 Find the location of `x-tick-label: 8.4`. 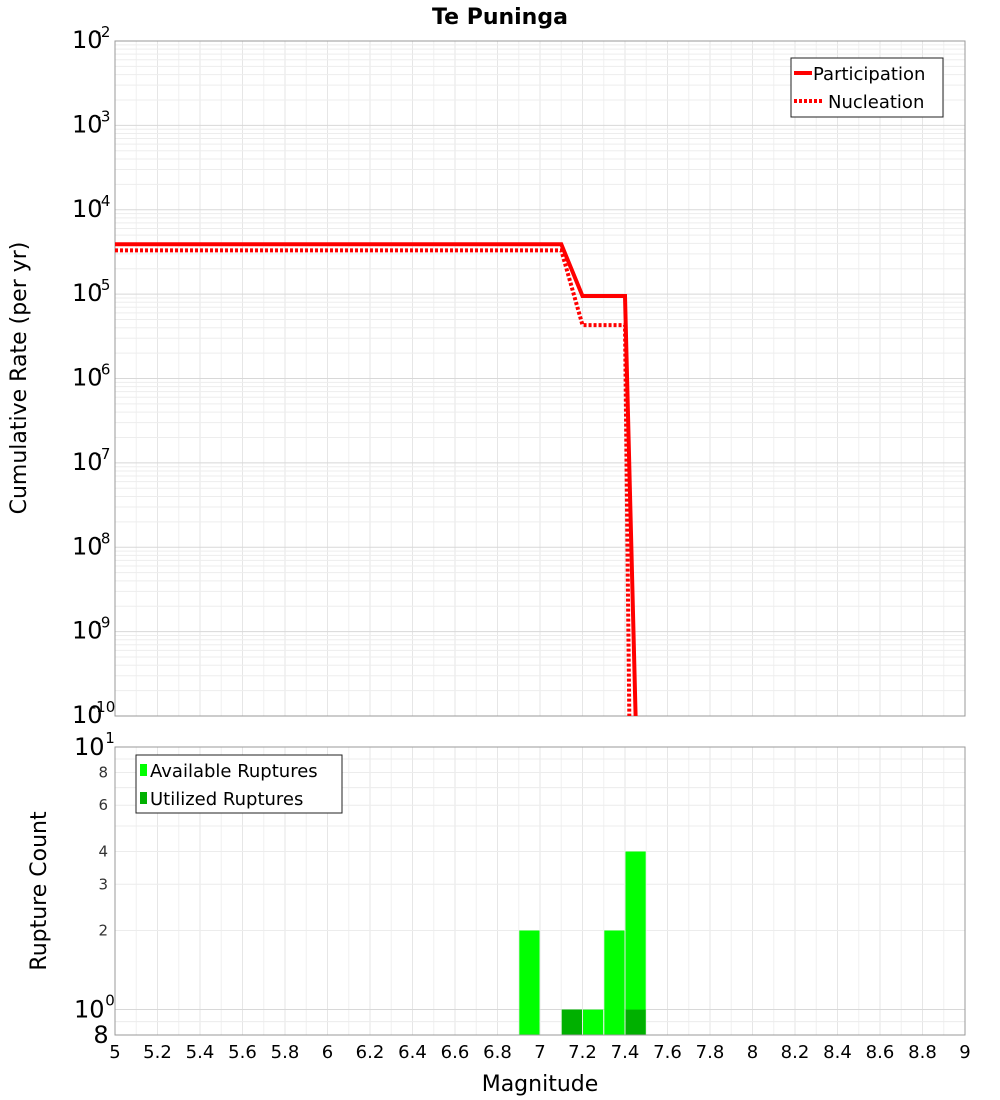

x-tick-label: 8.4 is located at coordinates (837, 1052).